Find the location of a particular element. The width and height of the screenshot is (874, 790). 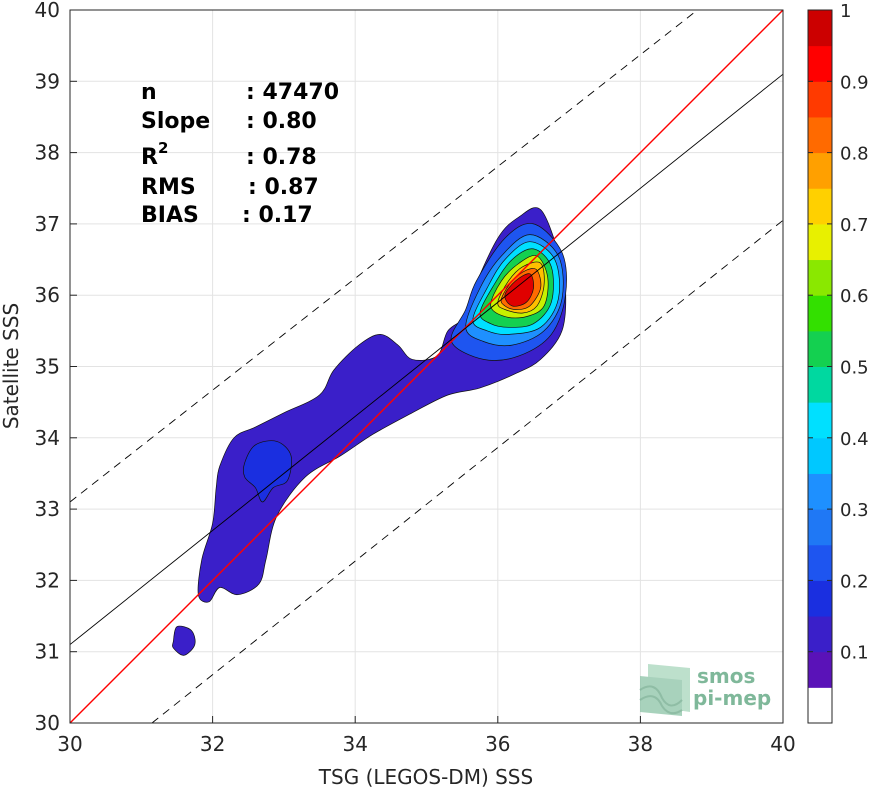

x-tick-label: 38 is located at coordinates (640, 744).